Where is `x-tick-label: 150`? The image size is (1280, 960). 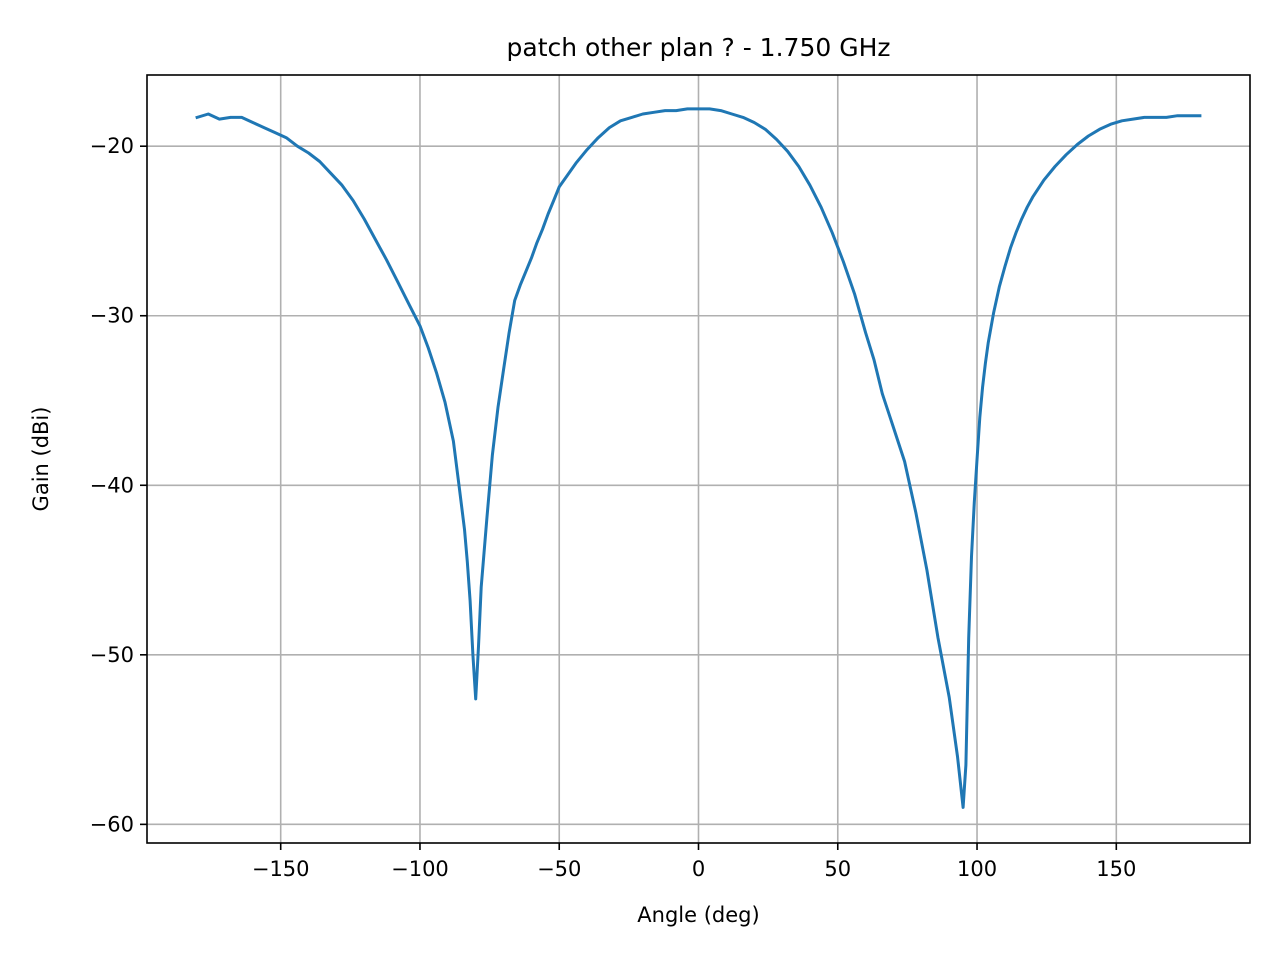 x-tick-label: 150 is located at coordinates (1116, 869).